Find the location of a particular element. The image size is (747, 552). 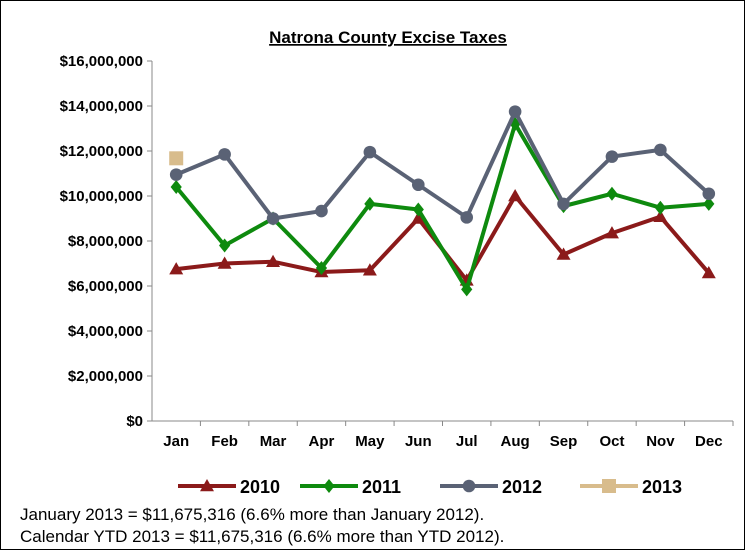

legend-marker-2013 is located at coordinates (609, 486).